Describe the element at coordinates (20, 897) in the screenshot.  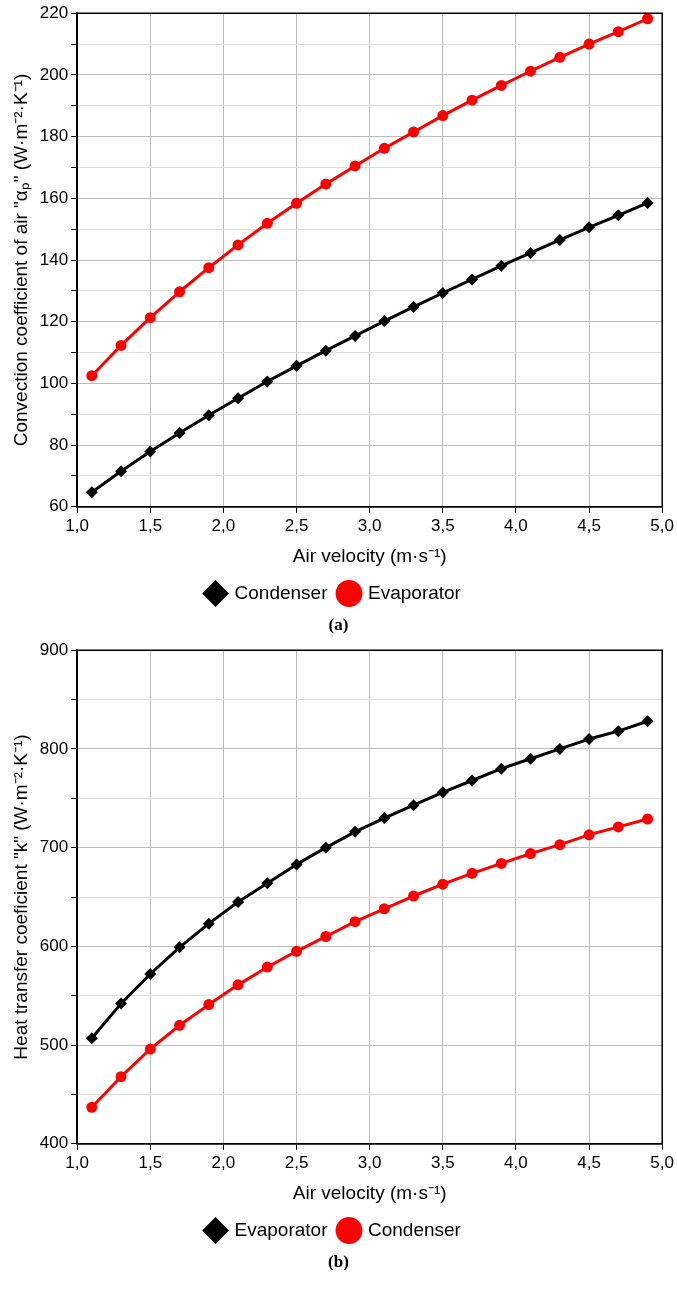
I see `y-axis-title: Heat transfer coeficient "k" (W·m⁻²·K⁻¹)` at that location.